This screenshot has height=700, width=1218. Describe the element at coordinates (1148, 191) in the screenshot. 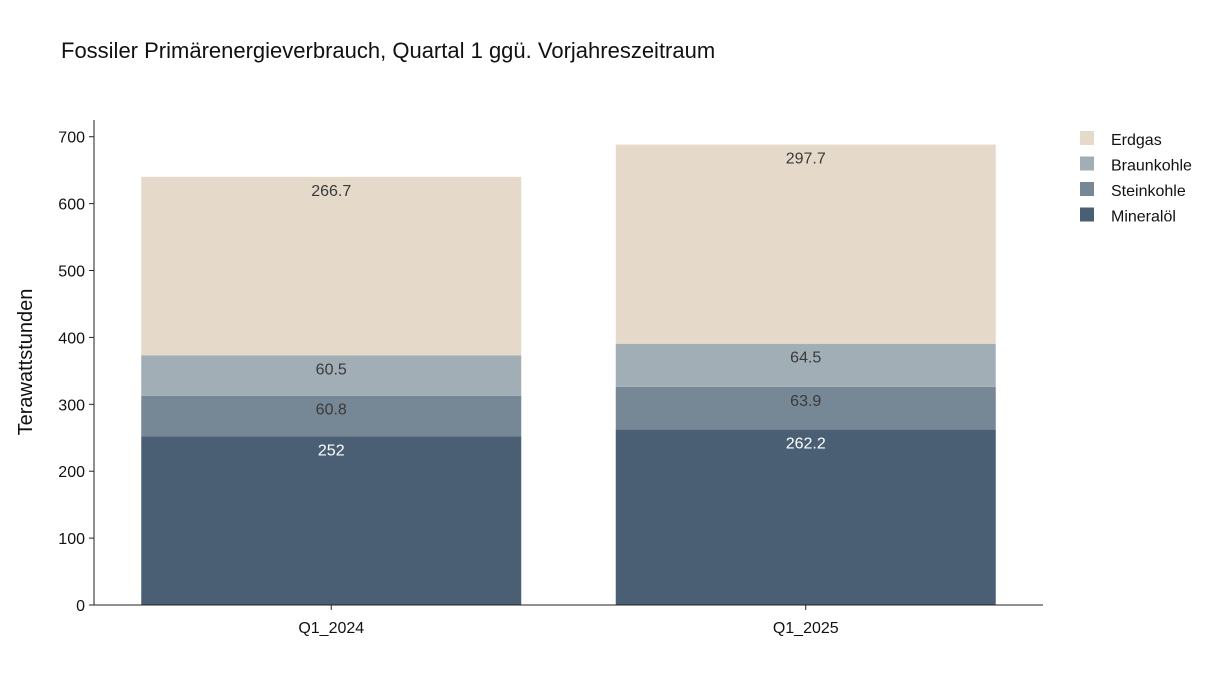

I see `legend-label-steinkohle: Steinkohle` at that location.